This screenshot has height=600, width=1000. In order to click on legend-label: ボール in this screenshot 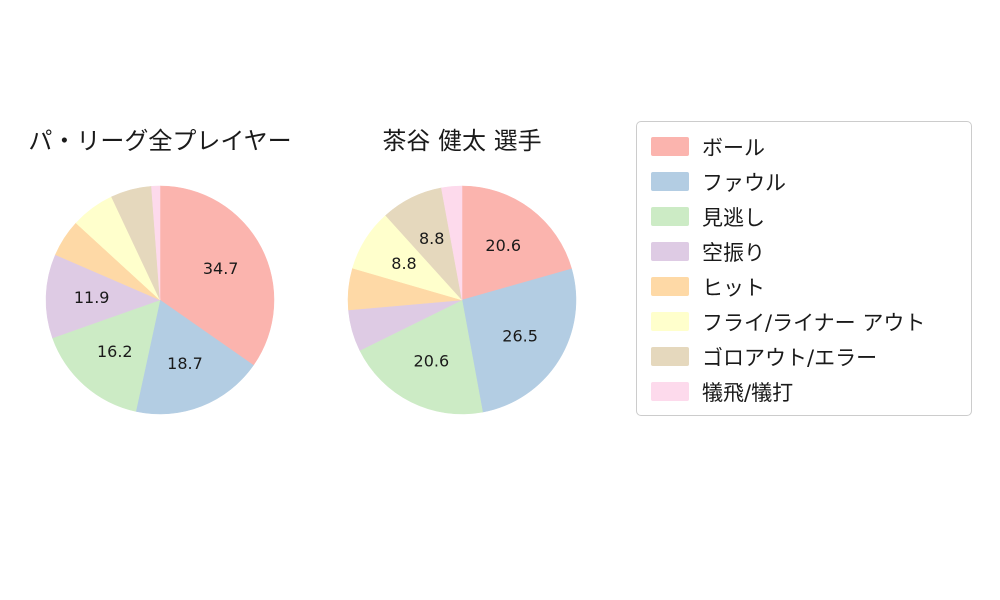, I will do `click(733, 147)`.